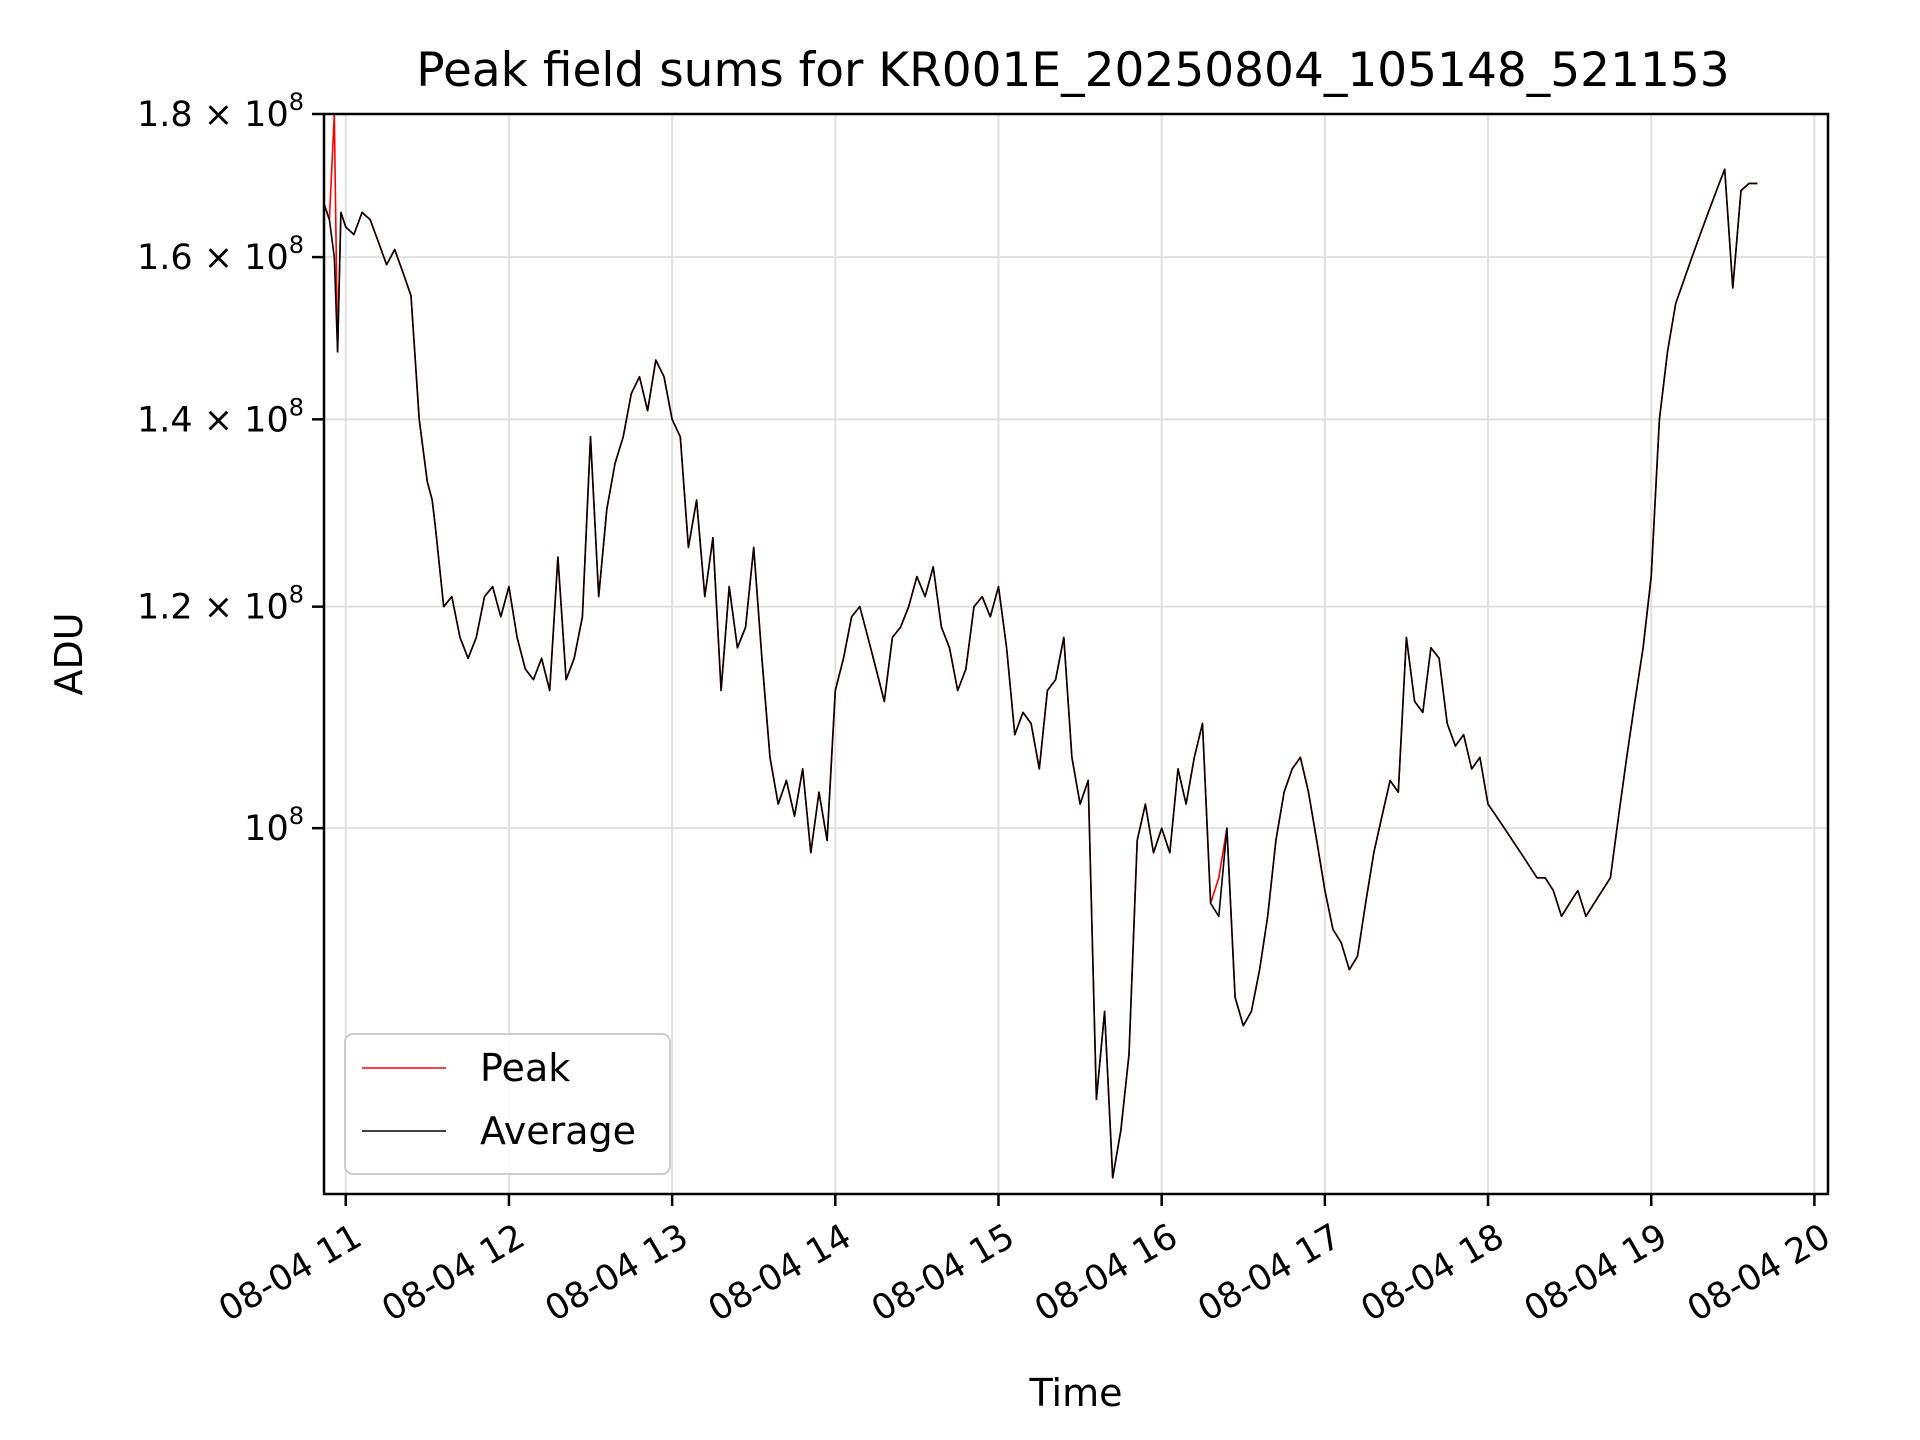 Image resolution: width=1920 pixels, height=1440 pixels. I want to click on legend: Peak Average, so click(507, 1104).